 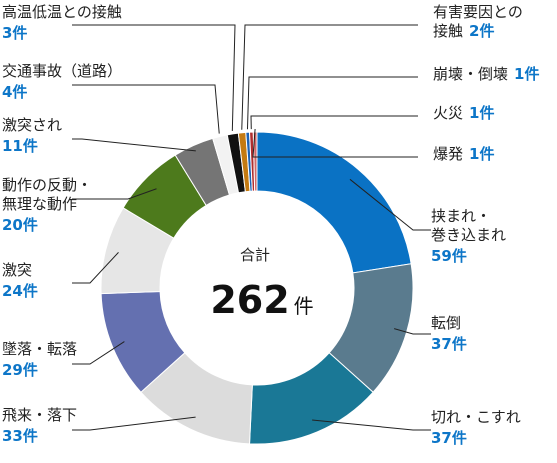 What do you see at coordinates (39, 425) in the screenshot?
I see `slice-label-4: 飛来・落下 33件` at bounding box center [39, 425].